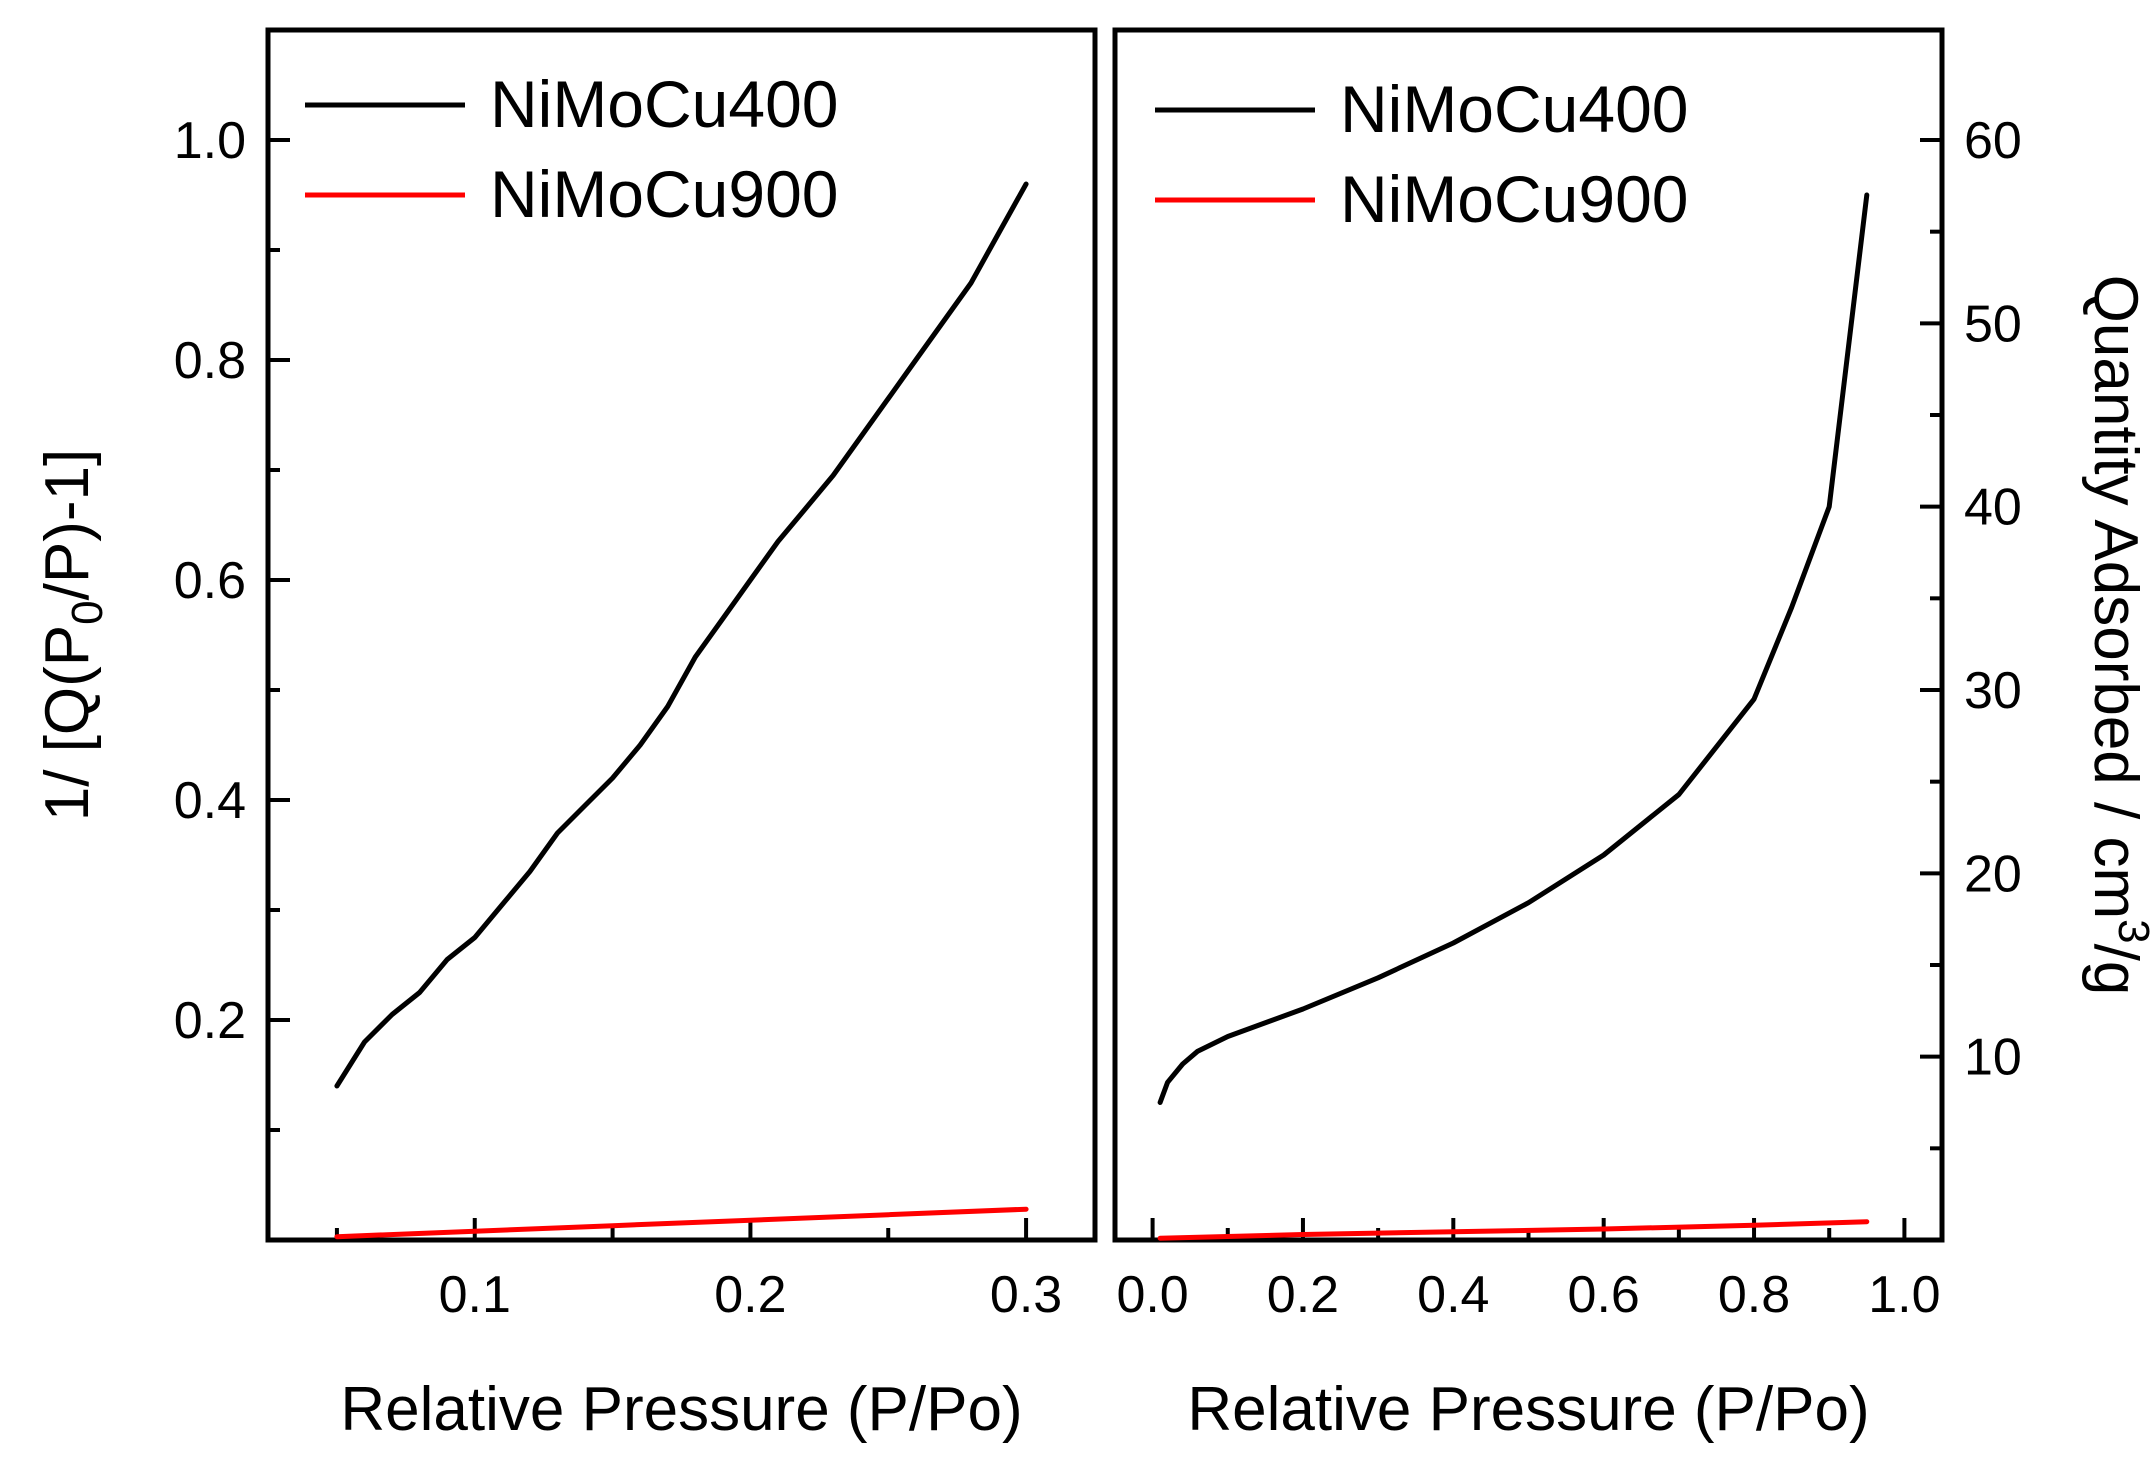 The image size is (2152, 1465). Describe the element at coordinates (1993, 874) in the screenshot. I see `y-tick-label: 20` at that location.